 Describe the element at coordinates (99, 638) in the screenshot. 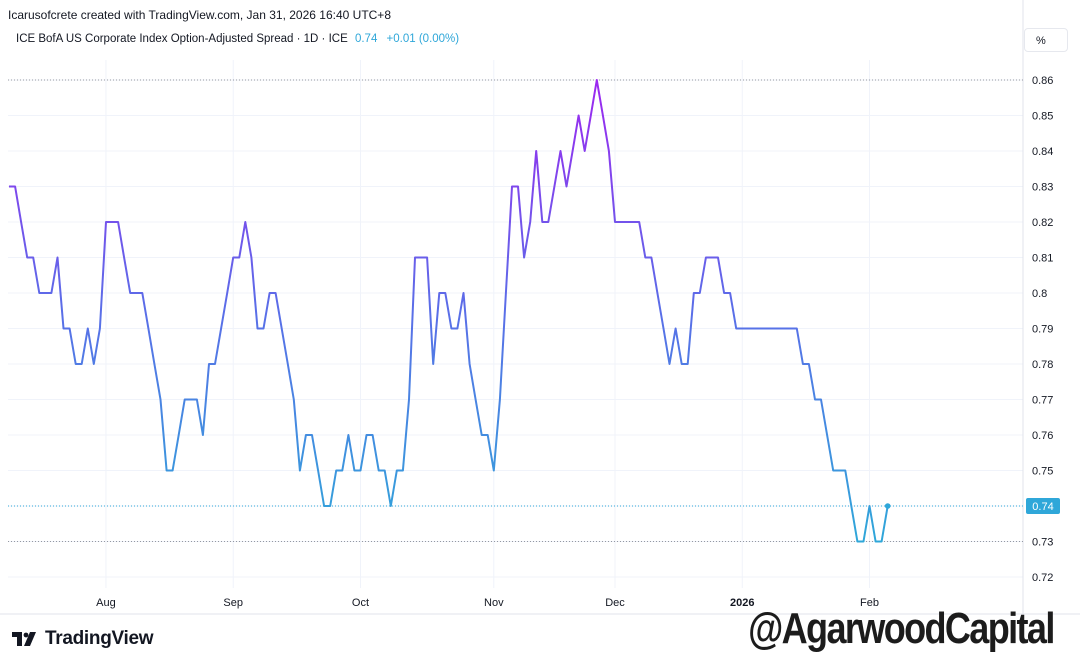

I see `brand-label: TradingView` at that location.